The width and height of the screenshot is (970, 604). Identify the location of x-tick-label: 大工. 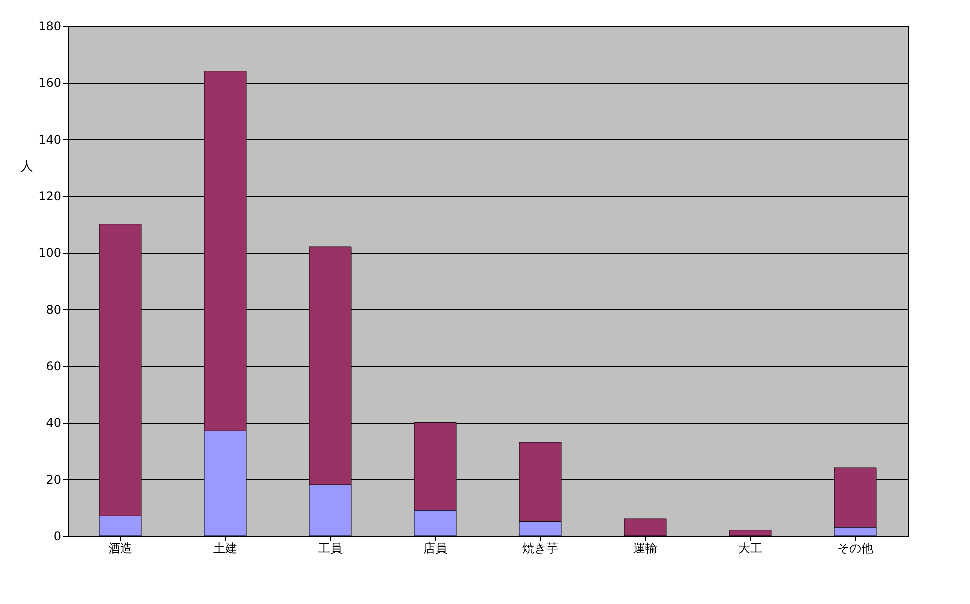
(750, 549).